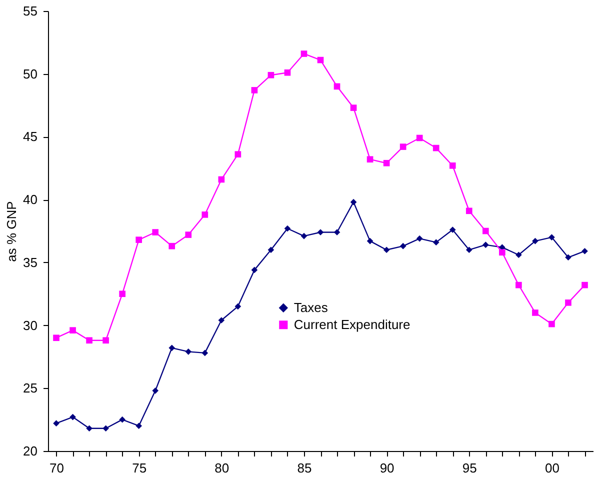 The height and width of the screenshot is (485, 614). I want to click on legend-label: Taxes, so click(311, 307).